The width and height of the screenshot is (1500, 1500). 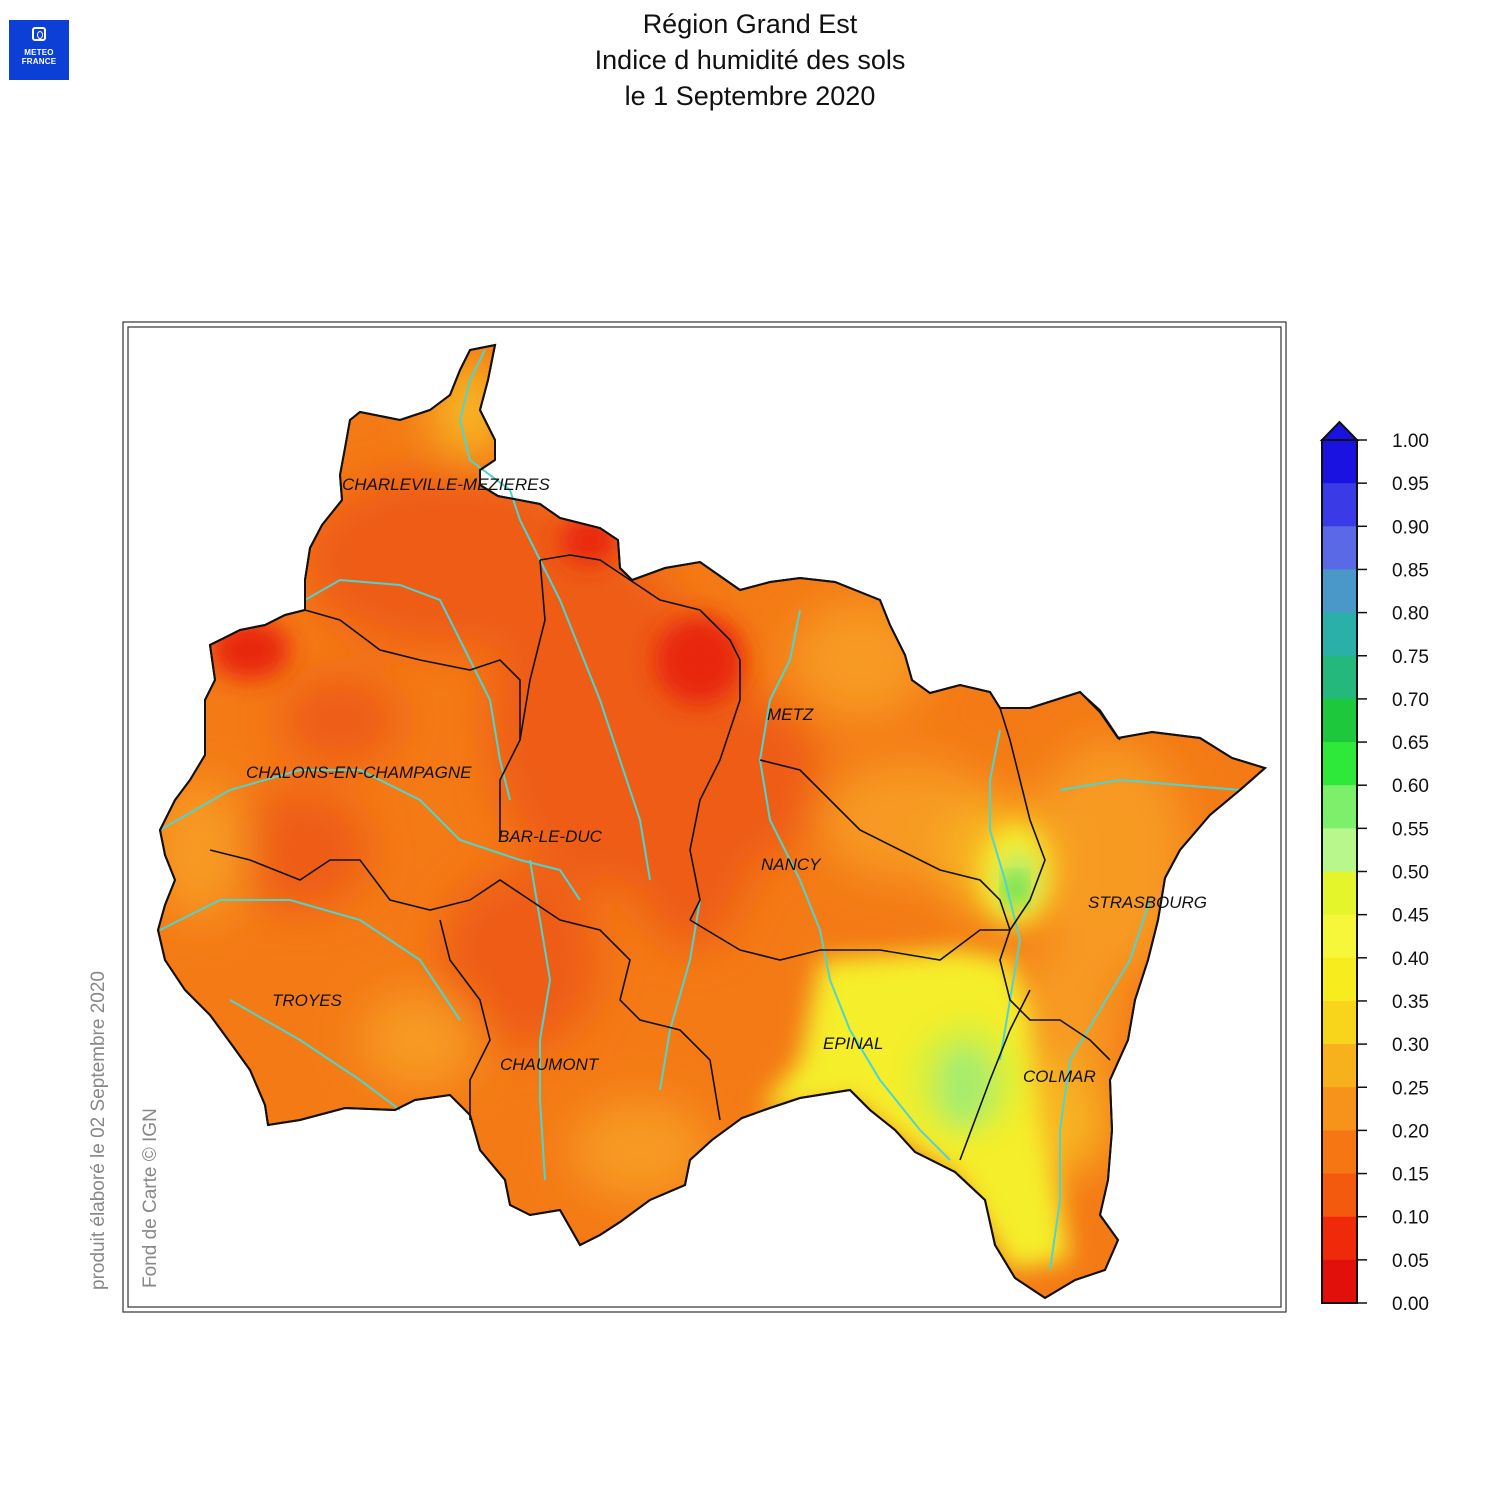 What do you see at coordinates (1410, 1304) in the screenshot?
I see `legend-label: 0.00` at bounding box center [1410, 1304].